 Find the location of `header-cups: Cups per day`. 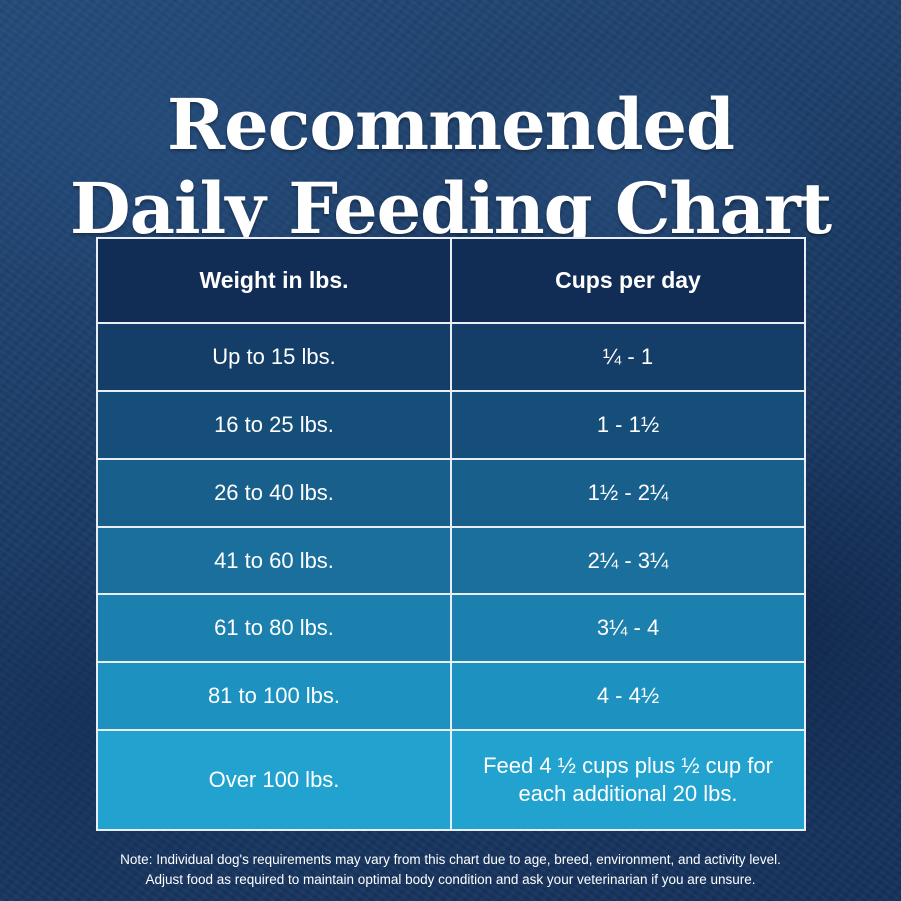

header-cups: Cups per day is located at coordinates (628, 280).